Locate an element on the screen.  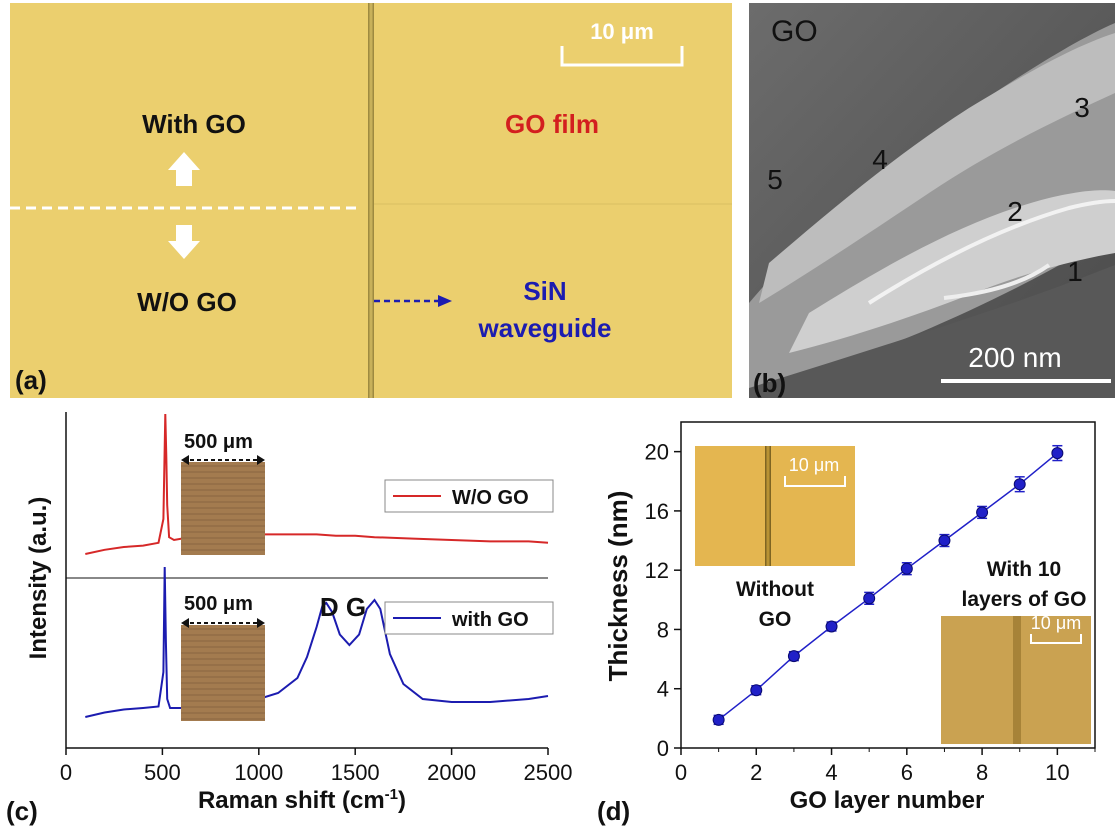
inset-right-scale-label: 10 μm is located at coordinates (1056, 623).